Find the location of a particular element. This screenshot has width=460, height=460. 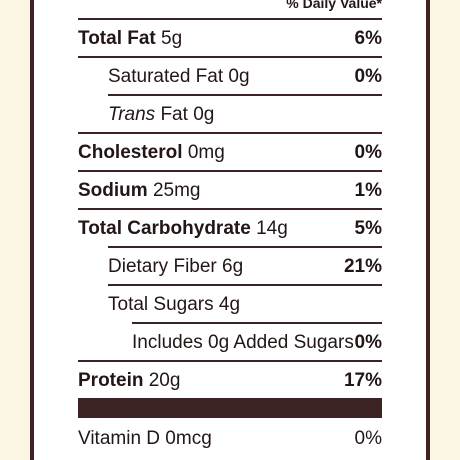

nutrient-label: Includes 0g Added Sugars is located at coordinates (216, 342).